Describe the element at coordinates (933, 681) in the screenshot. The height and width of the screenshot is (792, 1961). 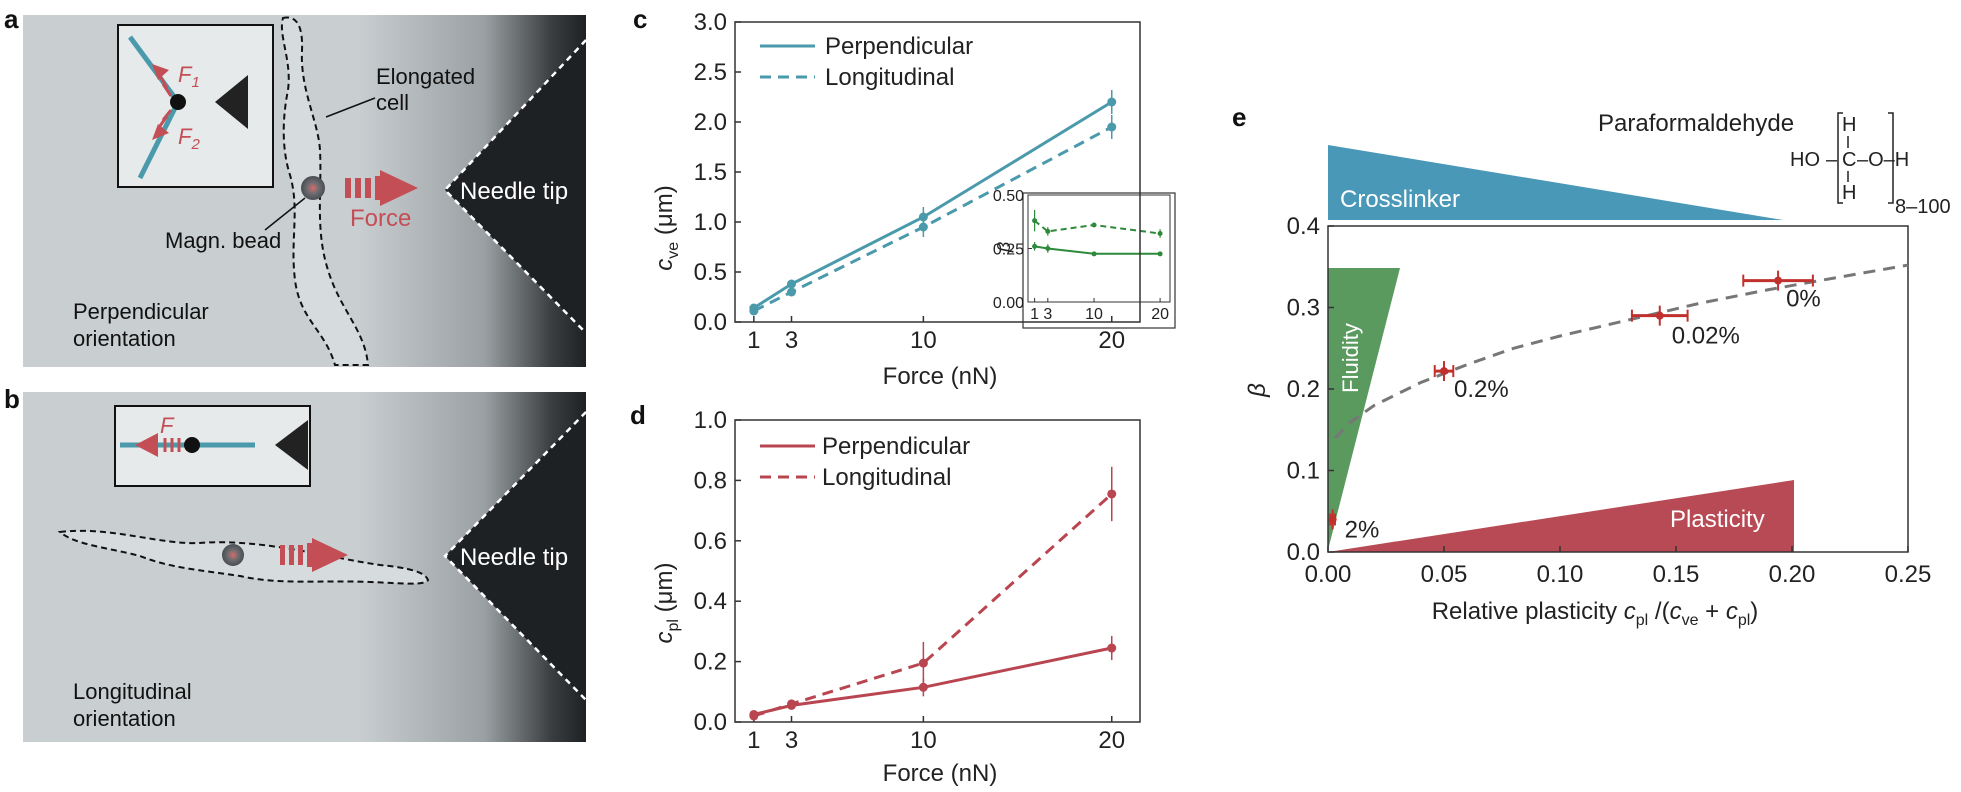
I see `chart-d-series-0-line` at that location.